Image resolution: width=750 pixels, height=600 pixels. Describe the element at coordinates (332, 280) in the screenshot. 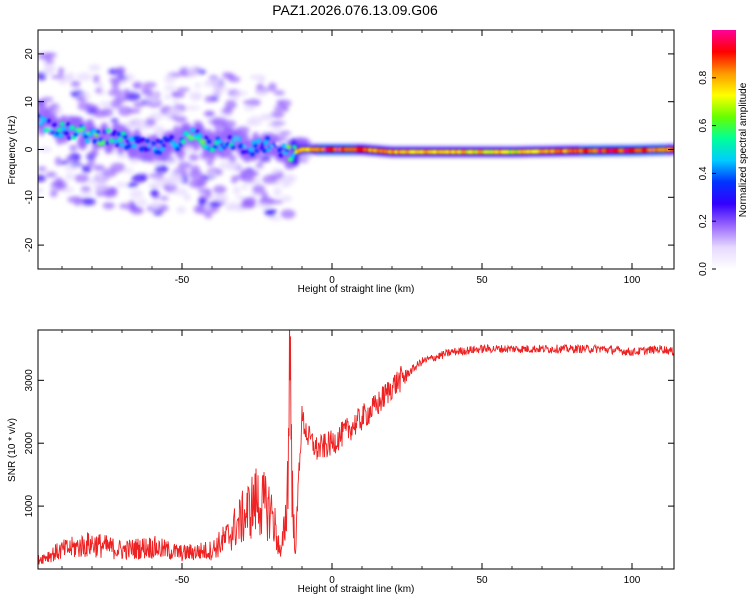

I see `heatmap-xtick-label: 0` at that location.